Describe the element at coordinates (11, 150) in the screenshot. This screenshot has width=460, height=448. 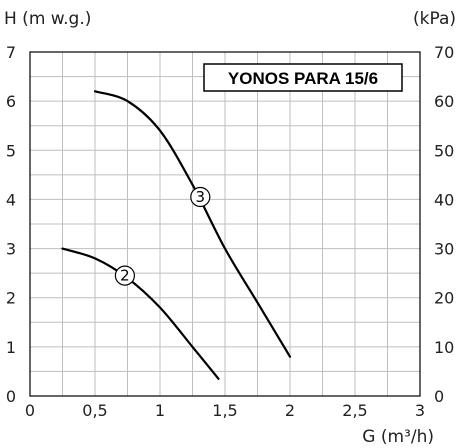
I see `y-tick-label: 5` at that location.